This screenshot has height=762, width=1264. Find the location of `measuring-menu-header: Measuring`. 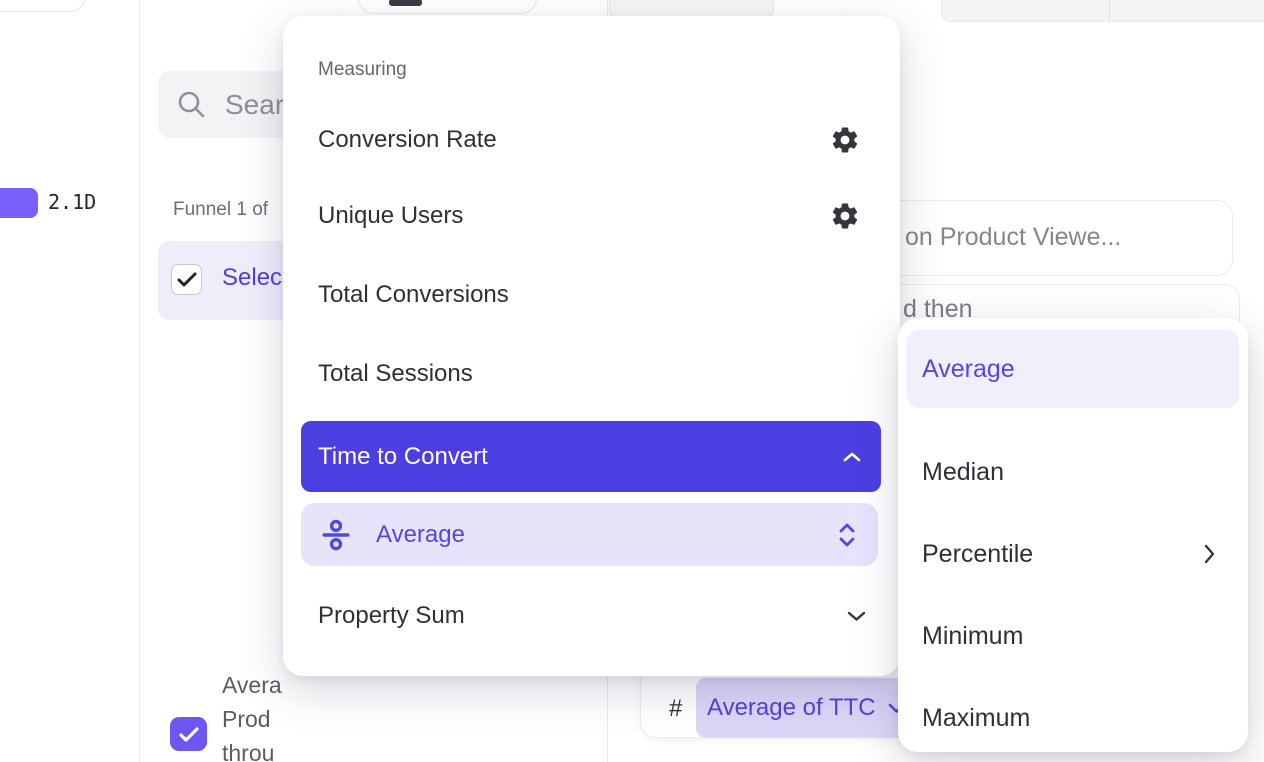

measuring-menu-header: Measuring is located at coordinates (362, 69).